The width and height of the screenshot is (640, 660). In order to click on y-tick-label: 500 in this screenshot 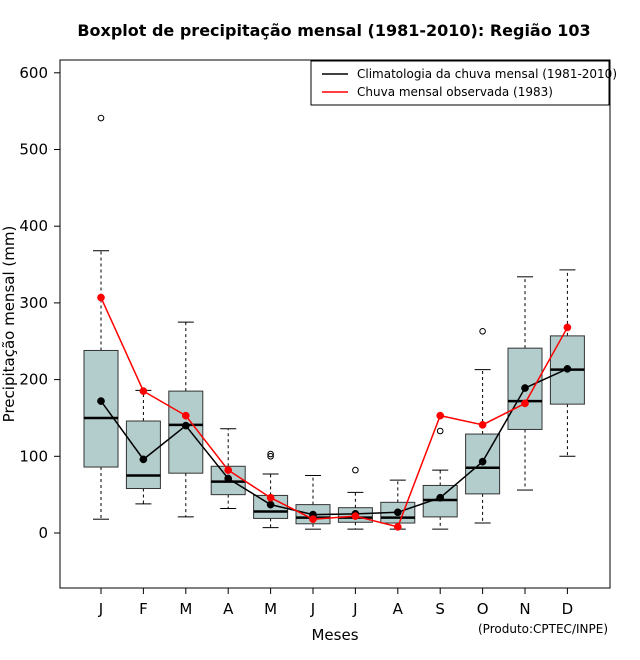, I will do `click(33, 150)`.